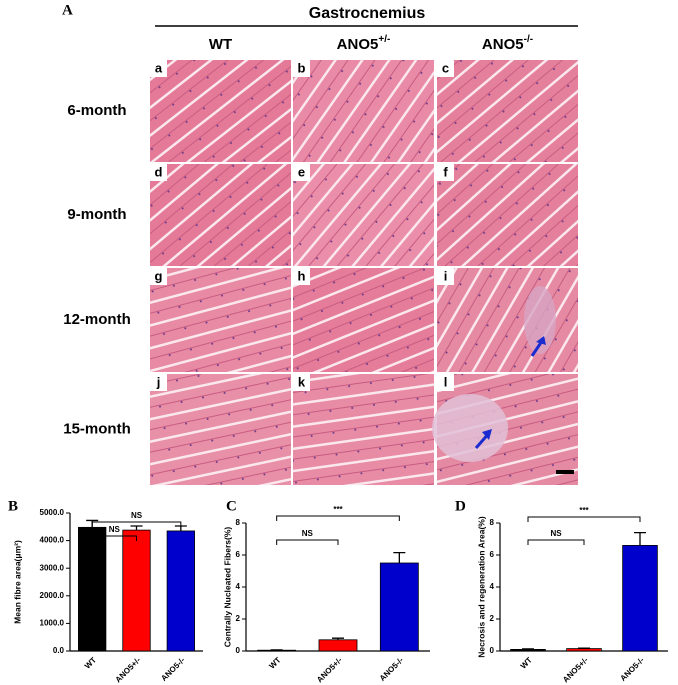  I want to click on panel-label: B, so click(13, 506).